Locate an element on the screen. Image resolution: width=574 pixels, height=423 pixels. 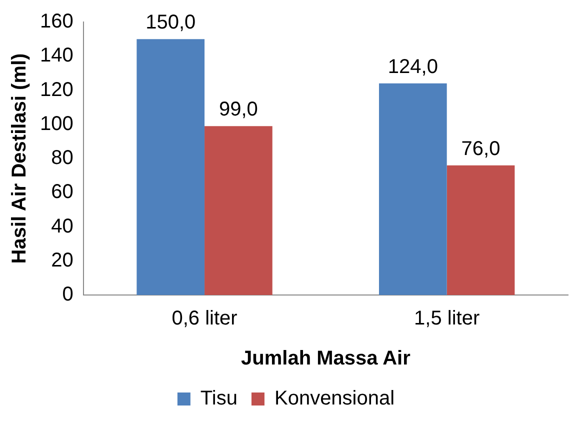
y-tick-label: 60 is located at coordinates (62, 192).